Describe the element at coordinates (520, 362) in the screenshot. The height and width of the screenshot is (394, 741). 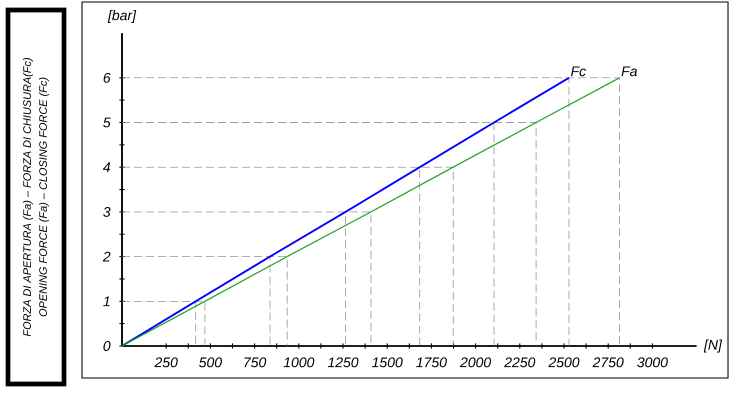
I see `x-tick-label: 2250` at that location.